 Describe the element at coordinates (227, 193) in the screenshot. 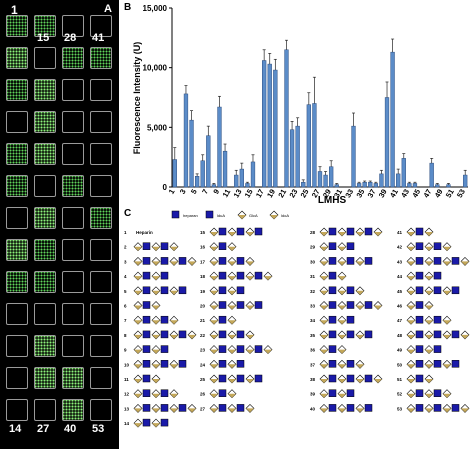

I see `x-tick-label: 11` at that location.